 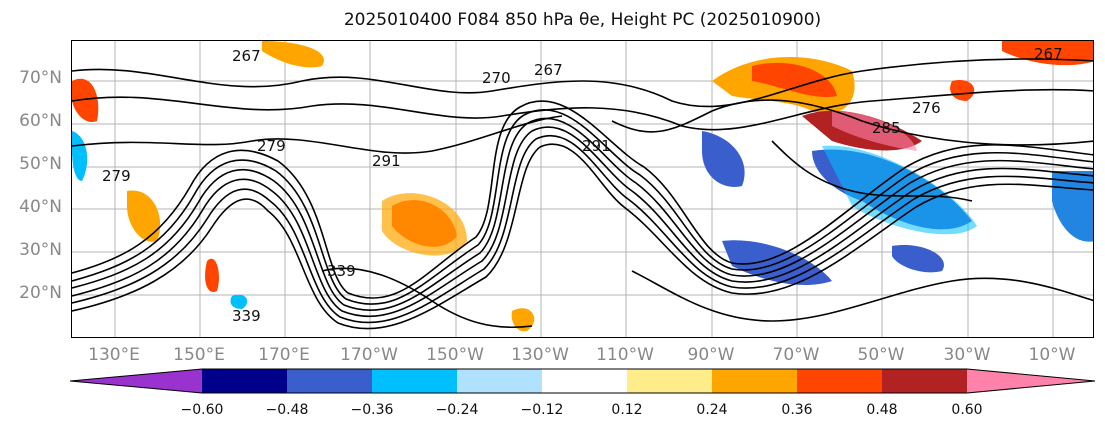 I want to click on lon-label: 70°W, so click(x=796, y=355).